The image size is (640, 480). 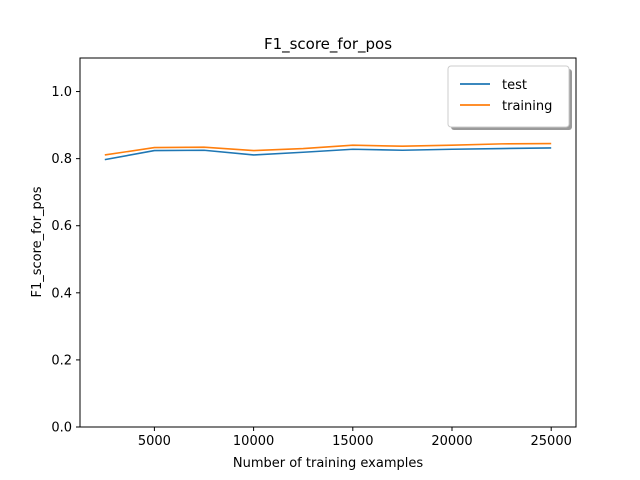 I want to click on y-tick-label: 0.8, so click(x=61, y=159).